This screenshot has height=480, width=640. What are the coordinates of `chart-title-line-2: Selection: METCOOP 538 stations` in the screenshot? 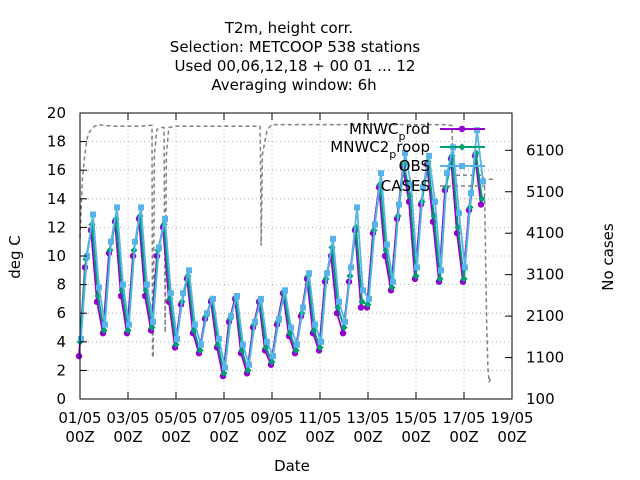 It's located at (295, 47).